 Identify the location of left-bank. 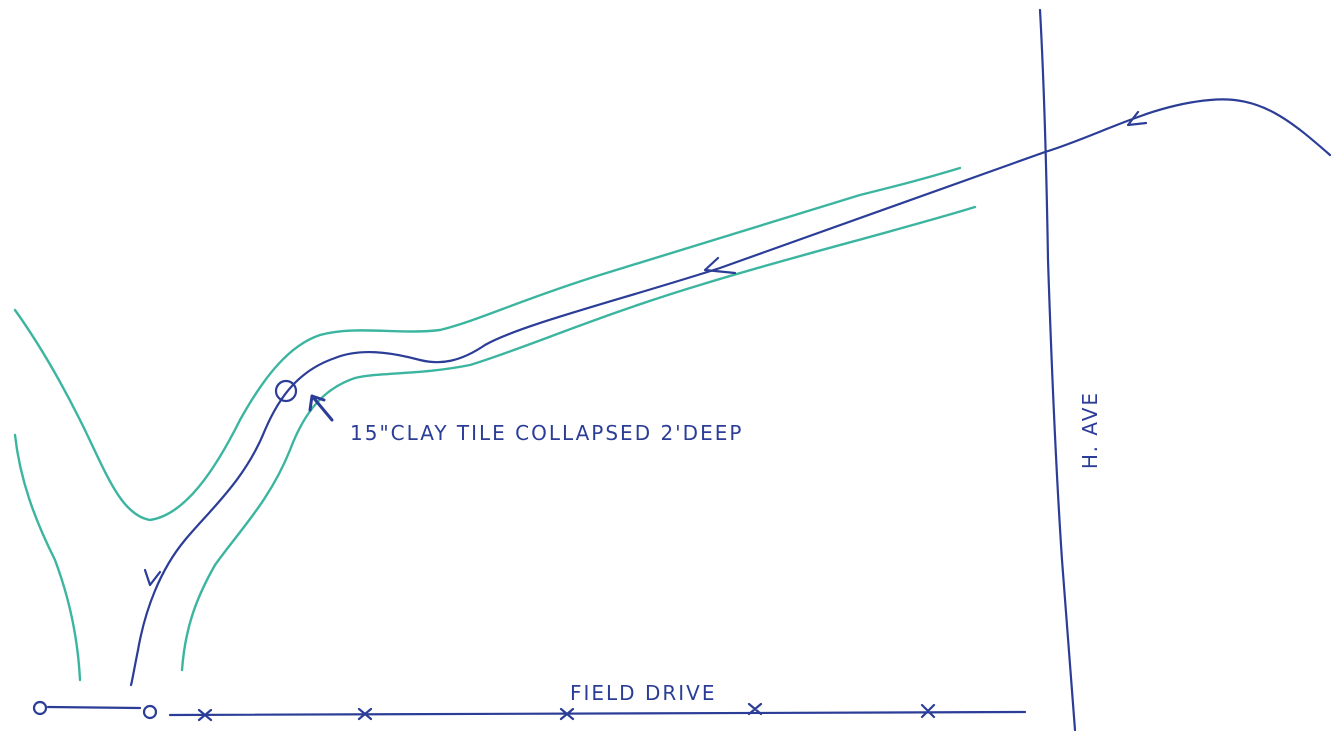
(47, 557).